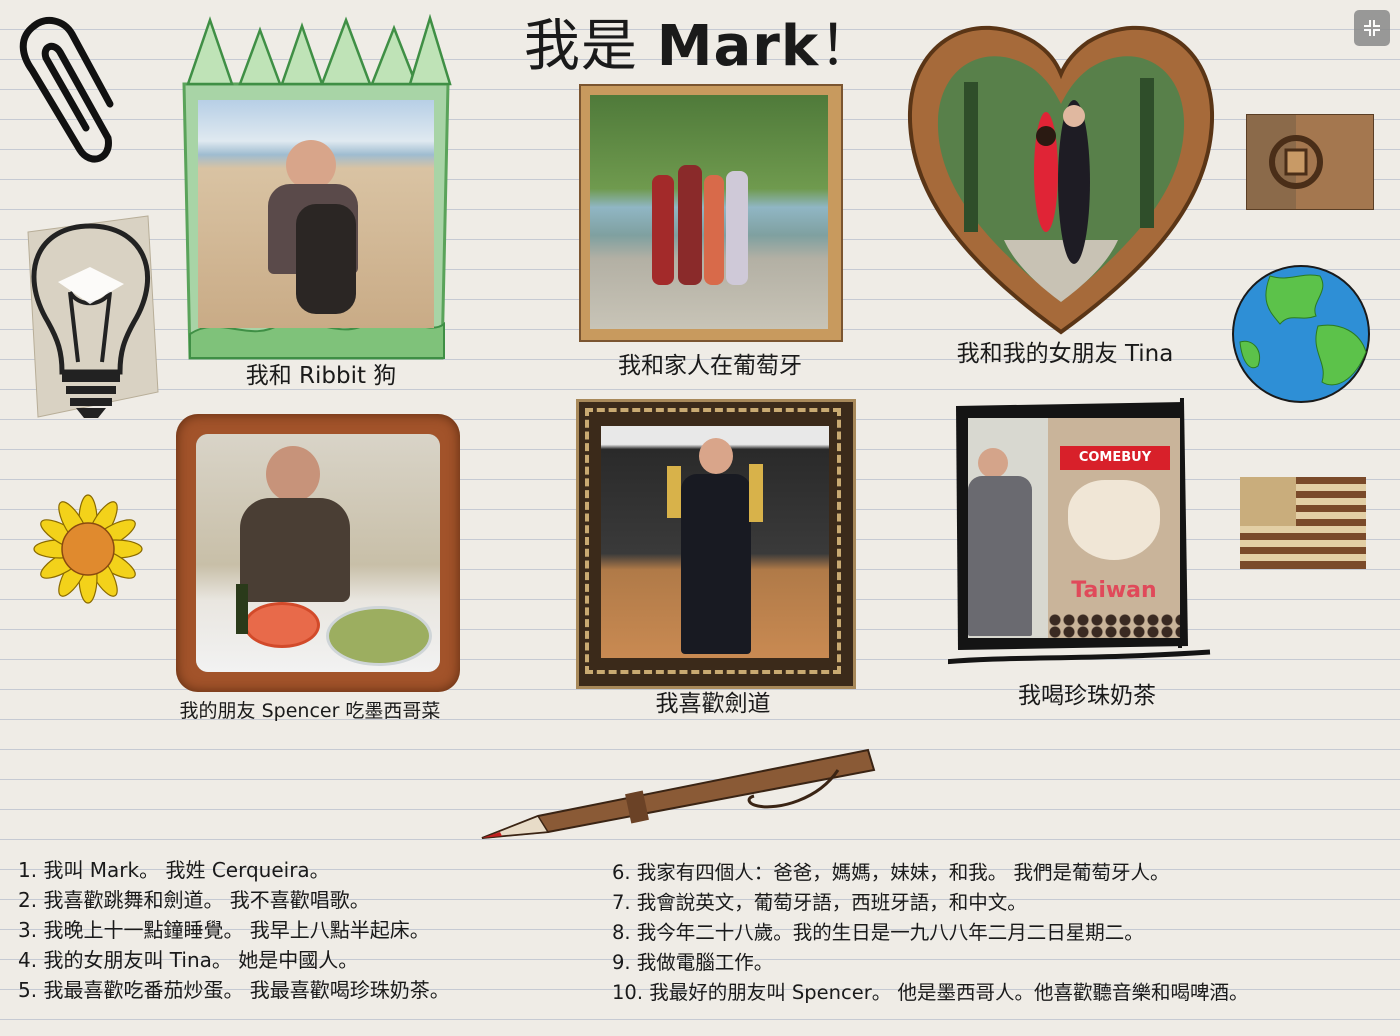 Image resolution: width=1400 pixels, height=1036 pixels. Describe the element at coordinates (848, 46) in the screenshot. I see `title-suffix: ！` at that location.